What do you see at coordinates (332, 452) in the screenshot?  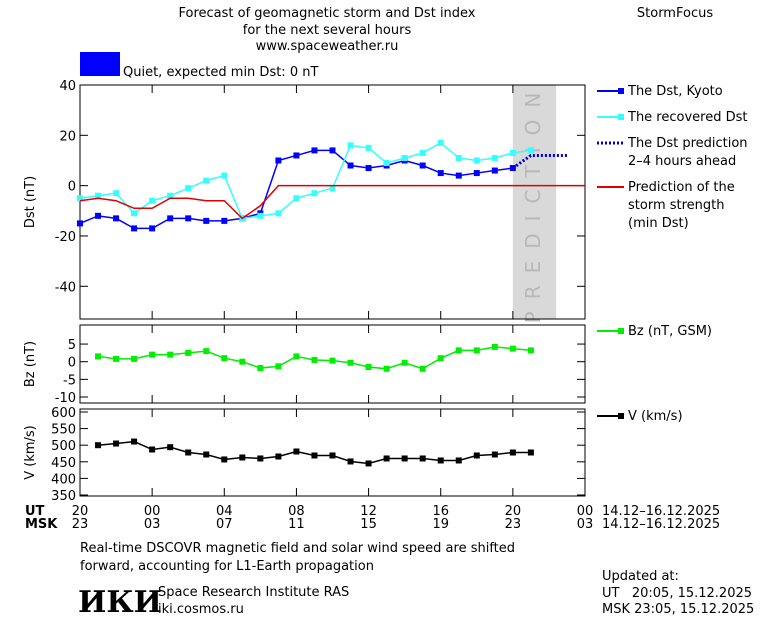 I see `plot-frame` at bounding box center [332, 452].